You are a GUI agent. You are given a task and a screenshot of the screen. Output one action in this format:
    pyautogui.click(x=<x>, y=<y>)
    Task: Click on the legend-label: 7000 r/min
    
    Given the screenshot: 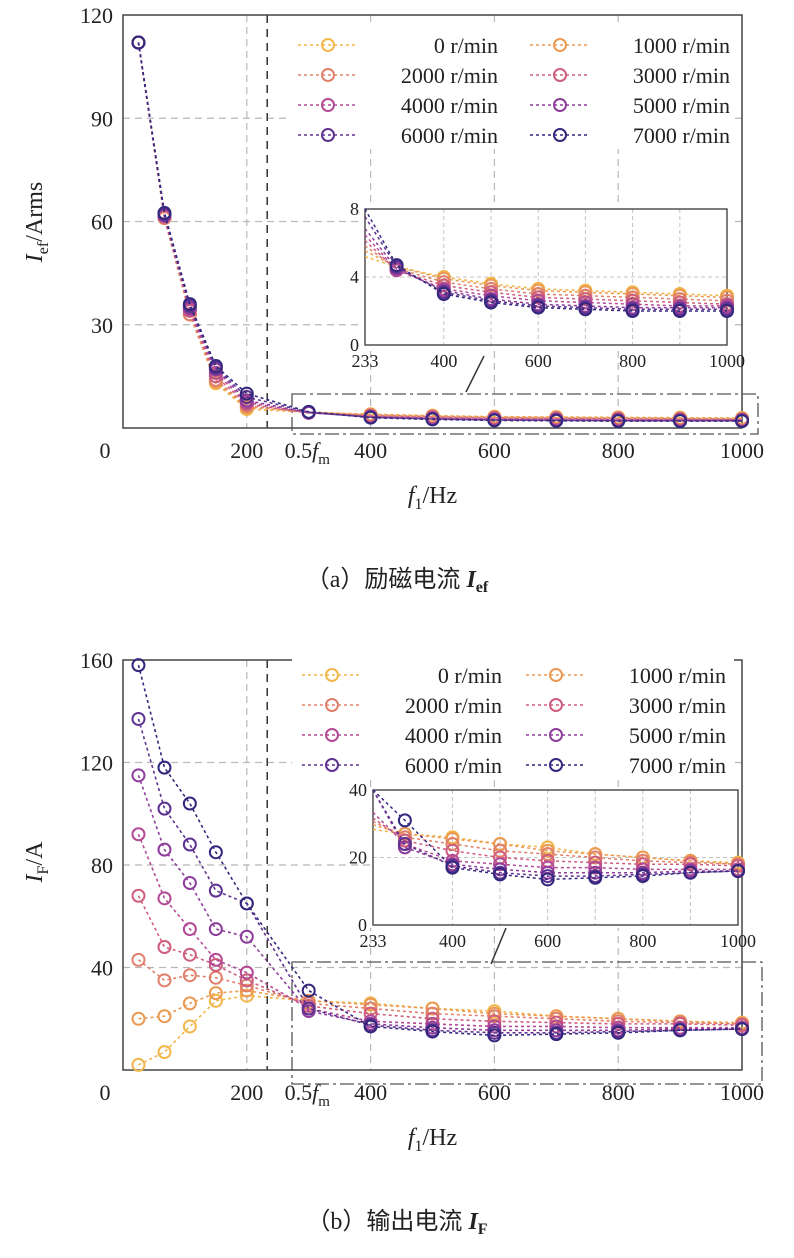 What is the action you would take?
    pyautogui.click(x=677, y=765)
    